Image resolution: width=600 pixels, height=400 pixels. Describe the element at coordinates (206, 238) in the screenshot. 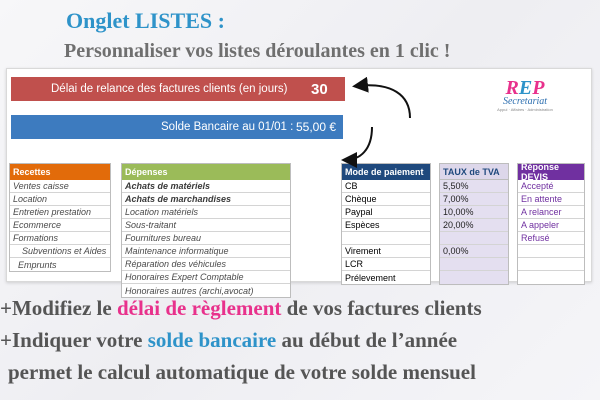

I see `list-item: Fournitures bureau` at that location.